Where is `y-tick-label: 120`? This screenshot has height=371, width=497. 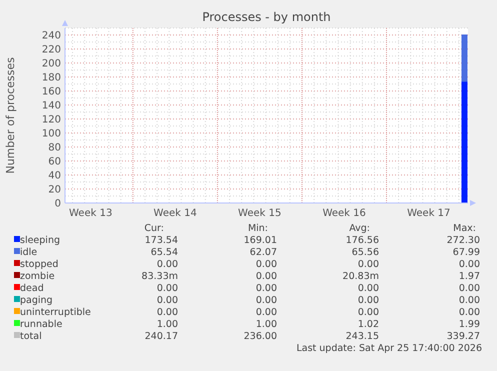 y-tick-label: 120 is located at coordinates (51, 120).